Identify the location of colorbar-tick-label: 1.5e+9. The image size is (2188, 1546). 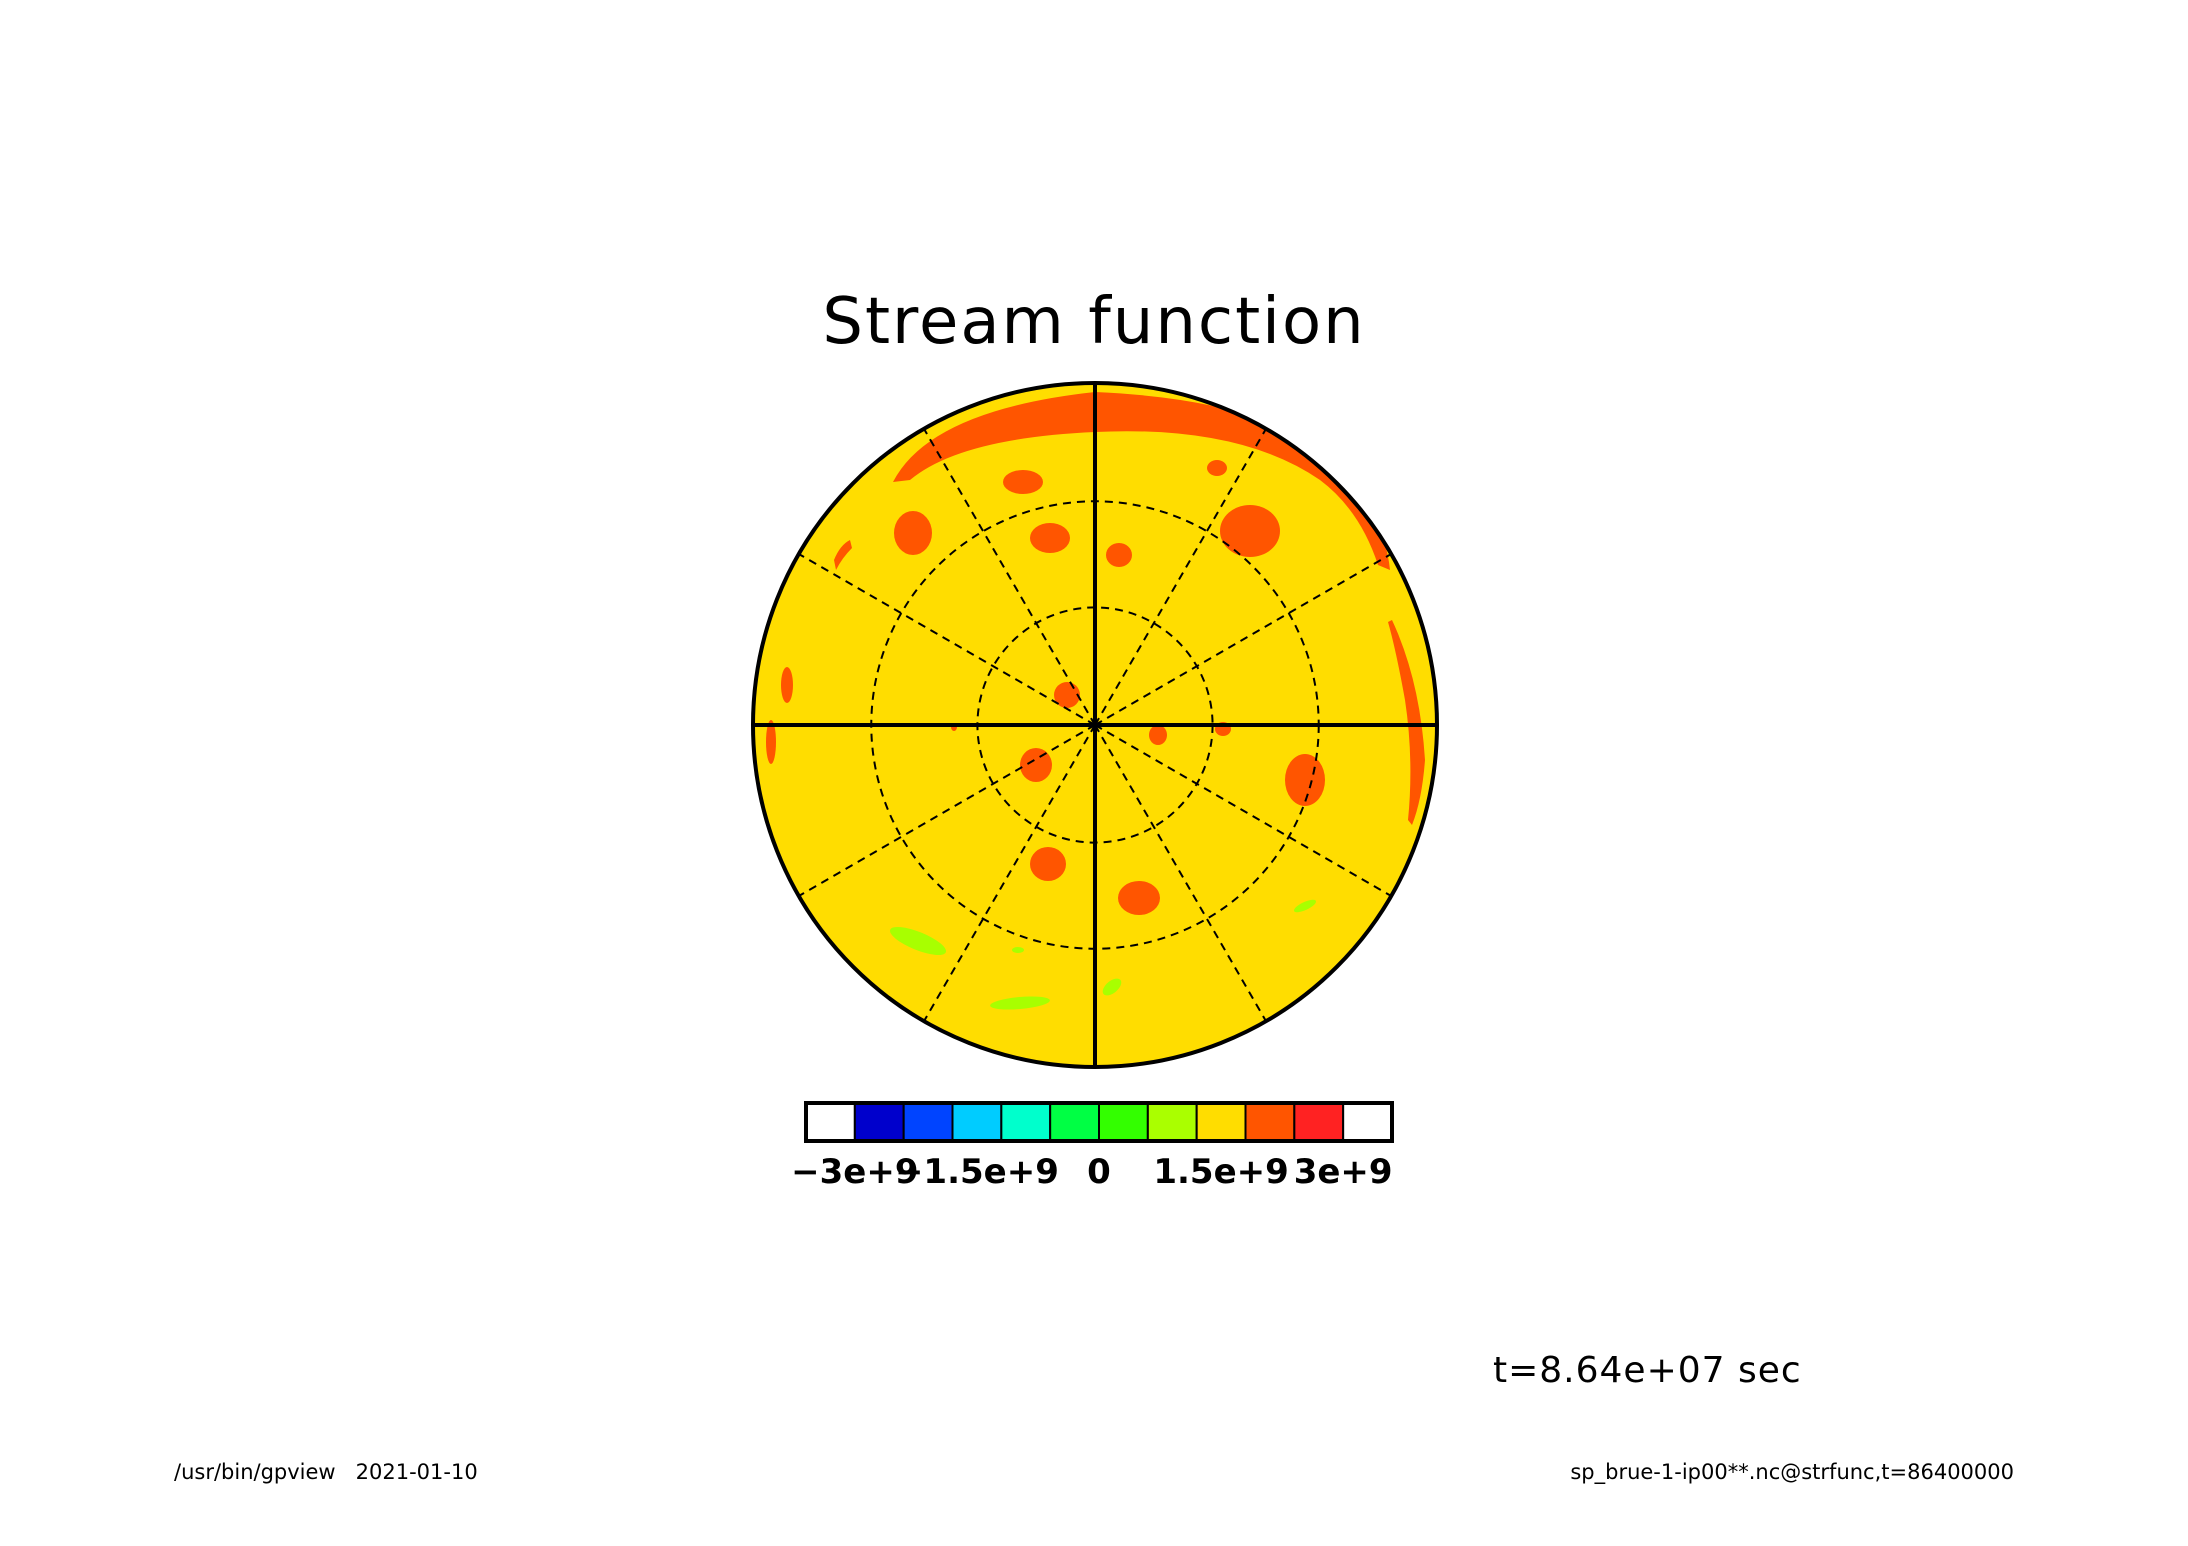
(1220, 1172).